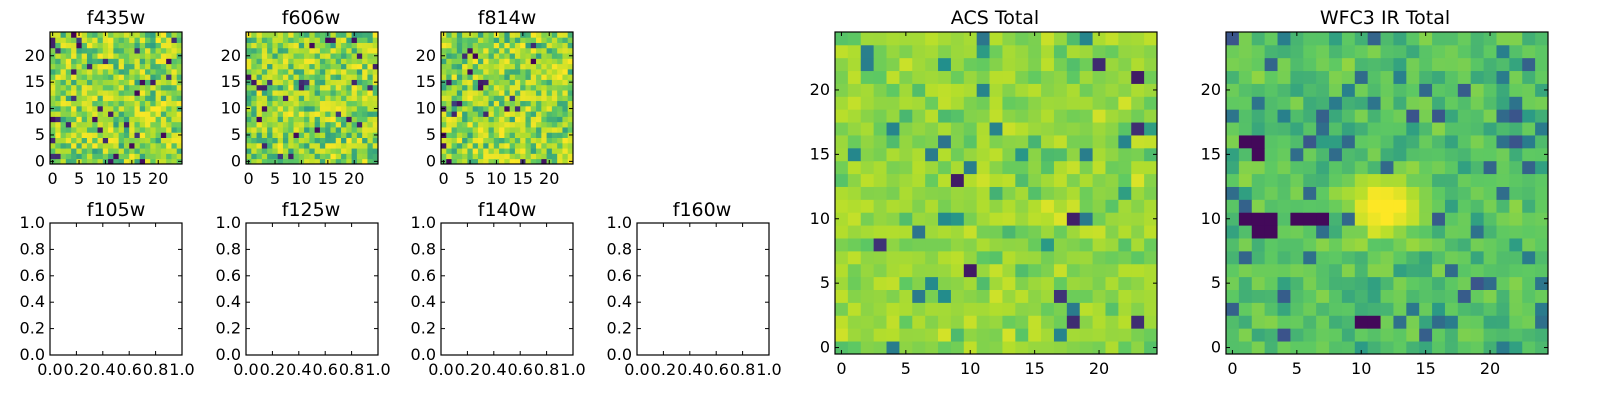  What do you see at coordinates (507, 289) in the screenshot?
I see `axes-frame-f140w` at bounding box center [507, 289].